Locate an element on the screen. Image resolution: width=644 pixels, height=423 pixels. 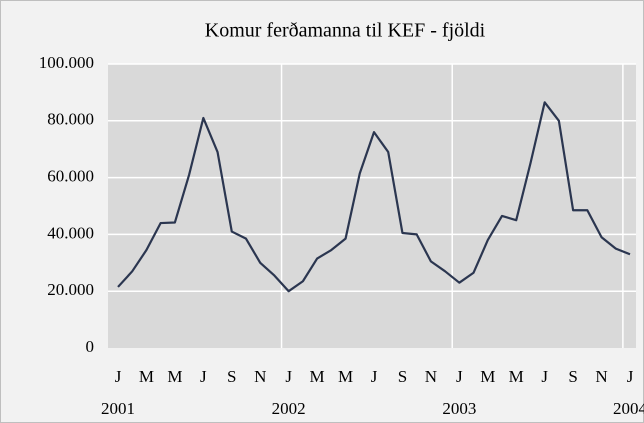
year-label: 2001 is located at coordinates (118, 408).